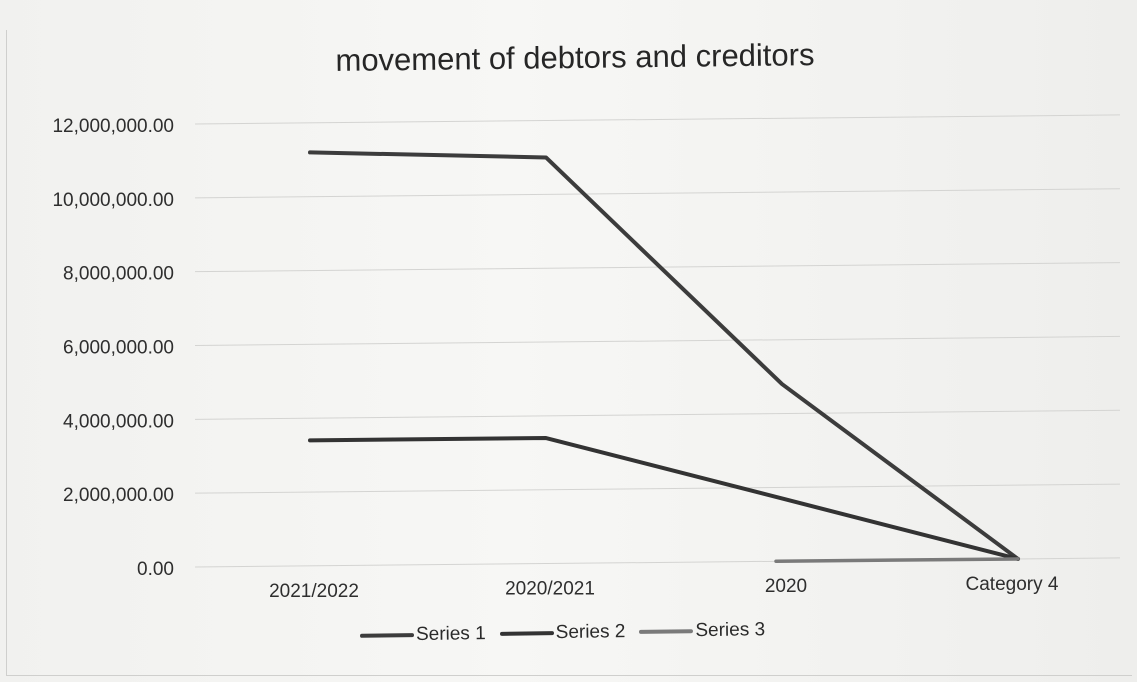  Describe the element at coordinates (113, 126) in the screenshot. I see `y-tick-label: 12,000,000.00` at that location.